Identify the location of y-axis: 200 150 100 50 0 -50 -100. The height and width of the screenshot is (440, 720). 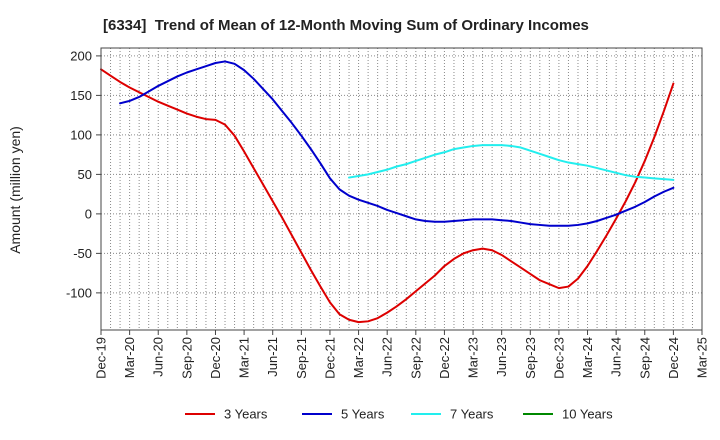
(83, 174).